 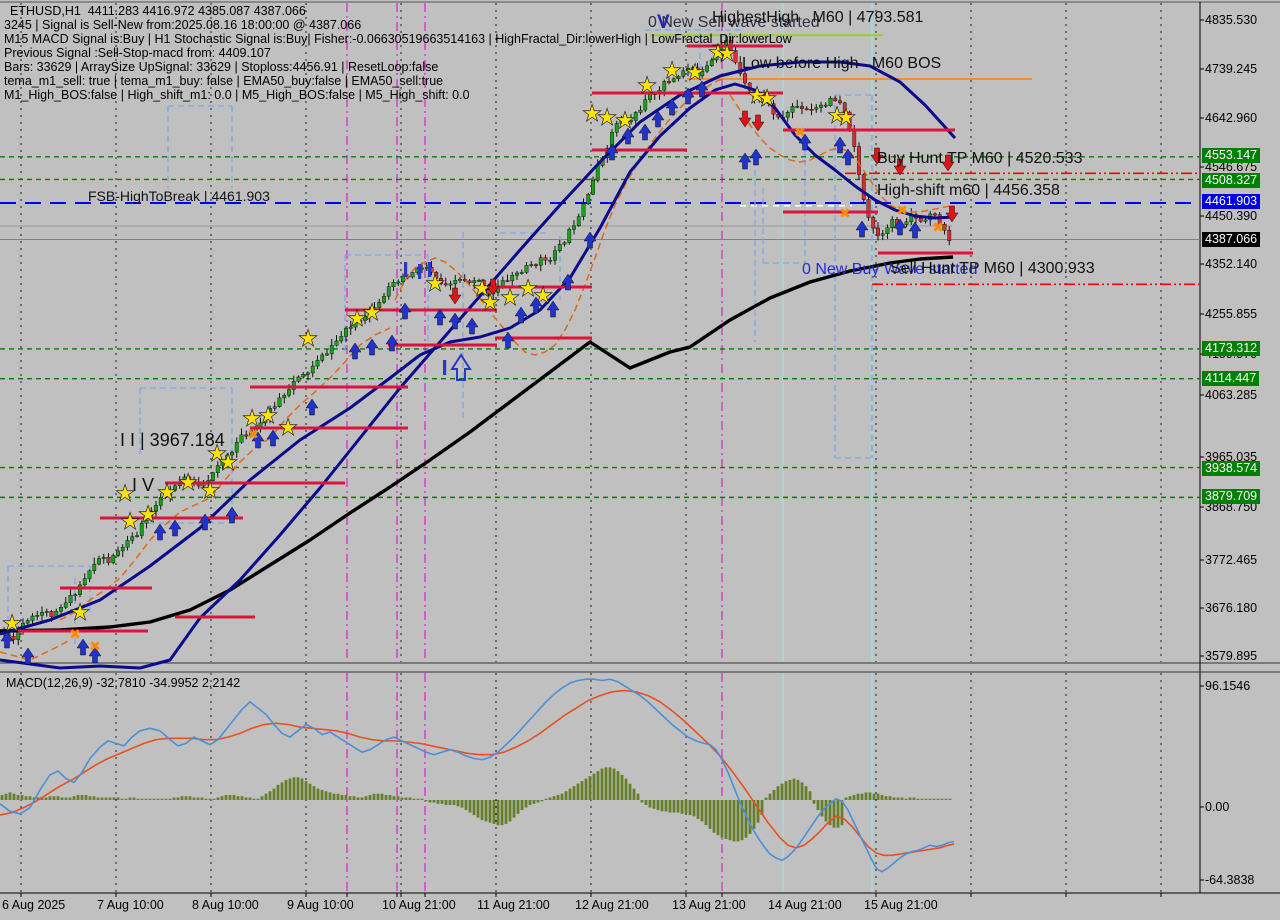 I want to click on time-axis-label: 8 Aug 10:00, so click(x=225, y=905).